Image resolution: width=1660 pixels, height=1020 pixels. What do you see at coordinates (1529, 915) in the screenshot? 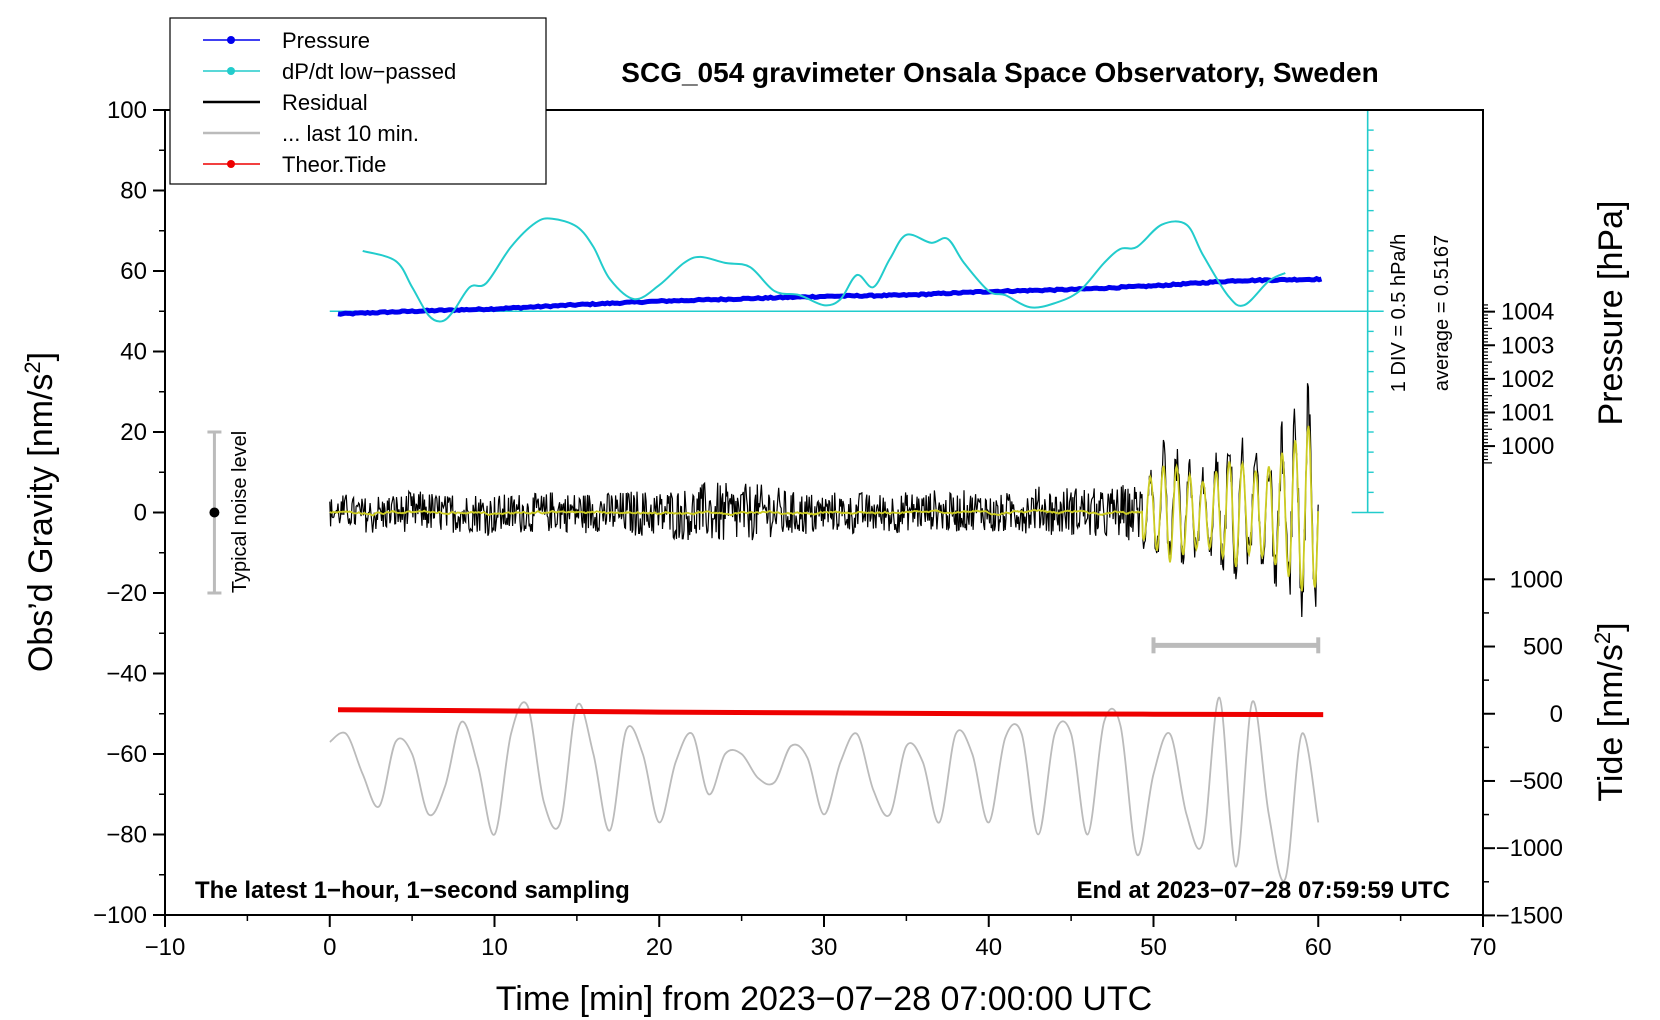
I see `tide-tick-label: −1500` at bounding box center [1529, 915].